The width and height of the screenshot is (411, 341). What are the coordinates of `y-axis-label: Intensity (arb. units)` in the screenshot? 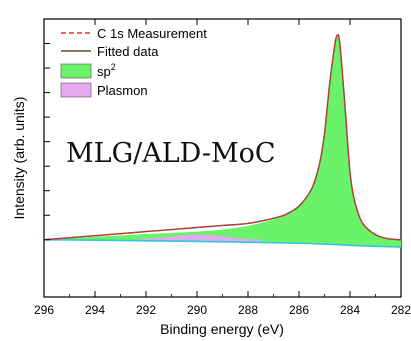 It's located at (19, 158).